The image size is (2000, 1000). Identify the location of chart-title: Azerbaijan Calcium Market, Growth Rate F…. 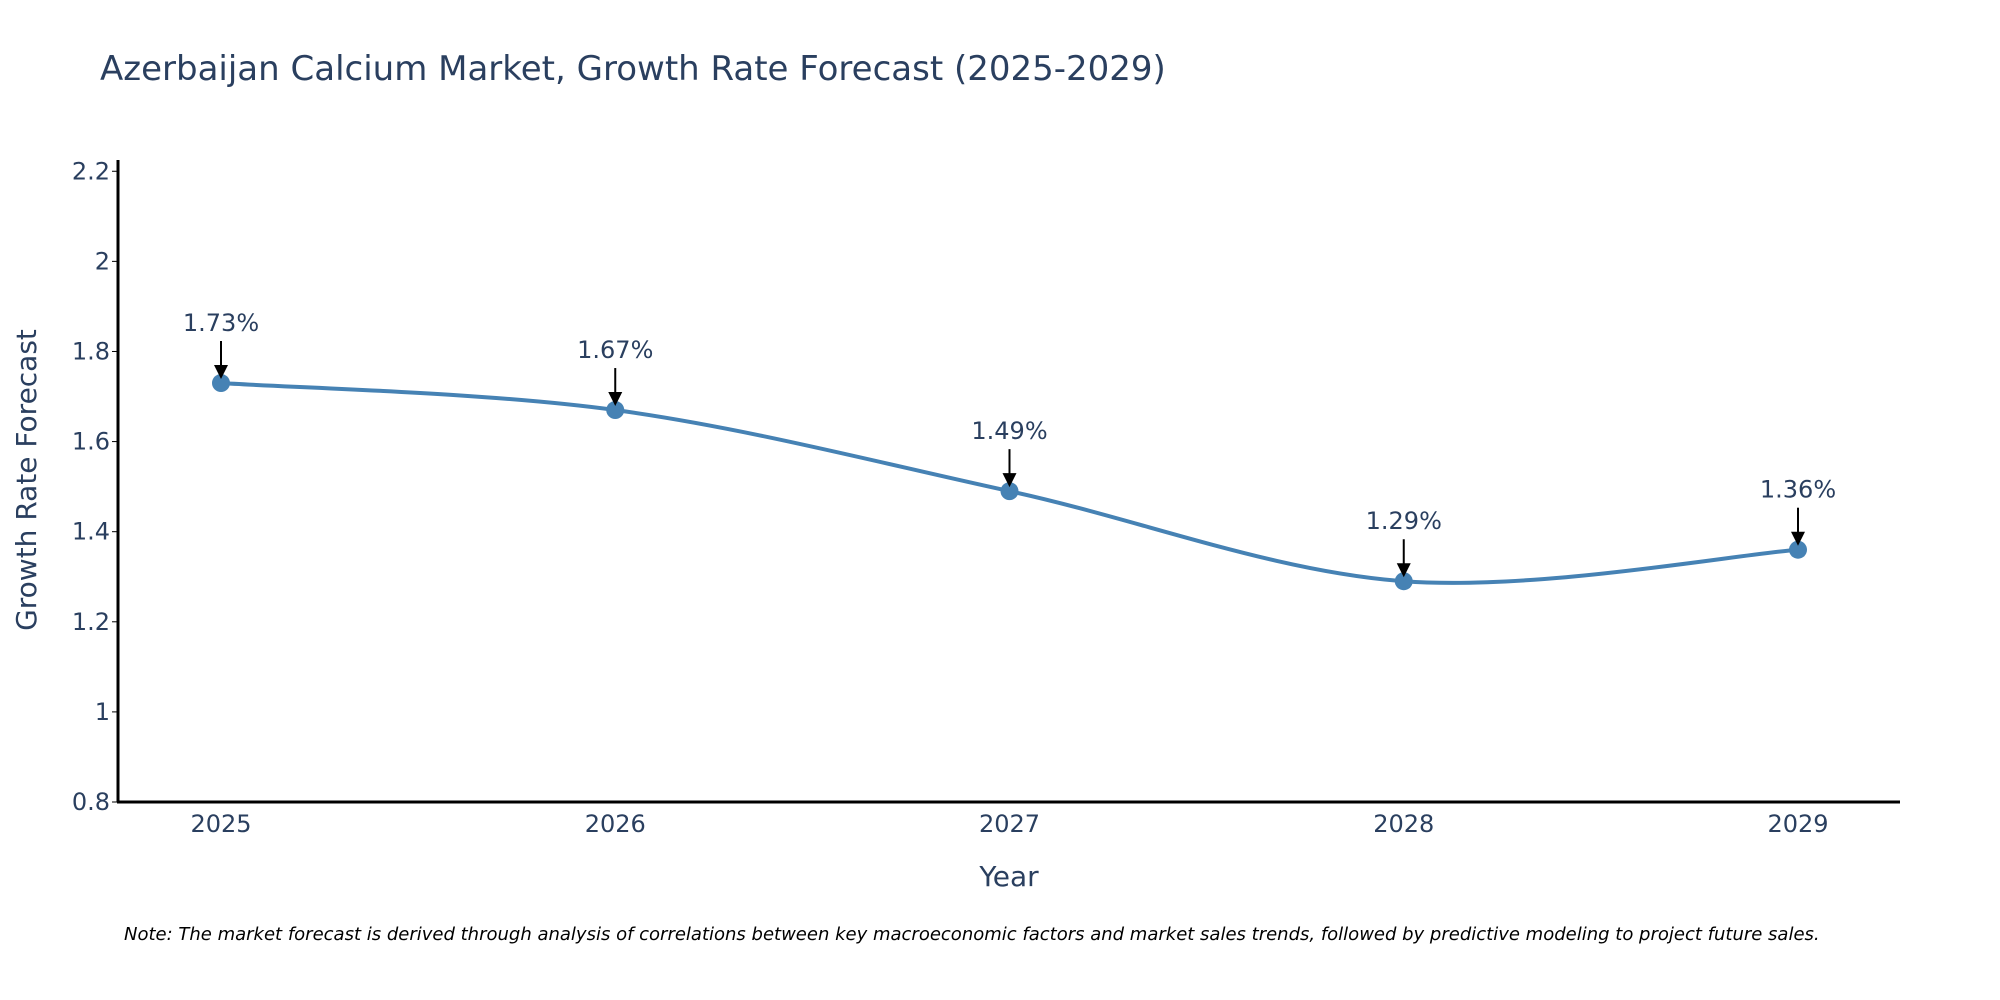
(633, 69).